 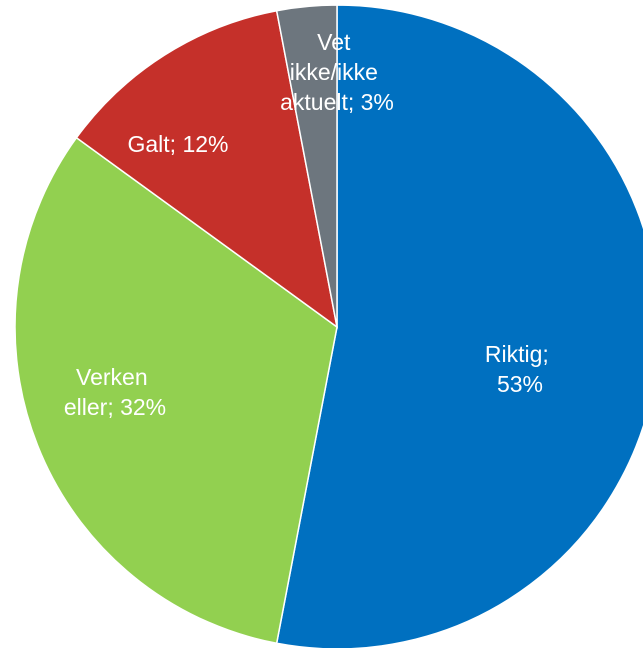 I want to click on data-label: Riktig; 53%, so click(x=520, y=369).